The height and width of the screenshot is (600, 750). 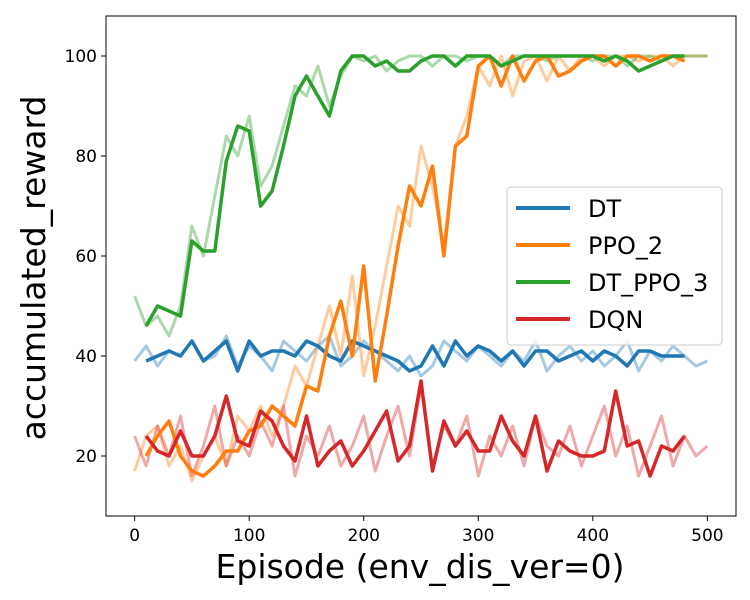 I want to click on y-tick-label: 100, so click(x=81, y=57).